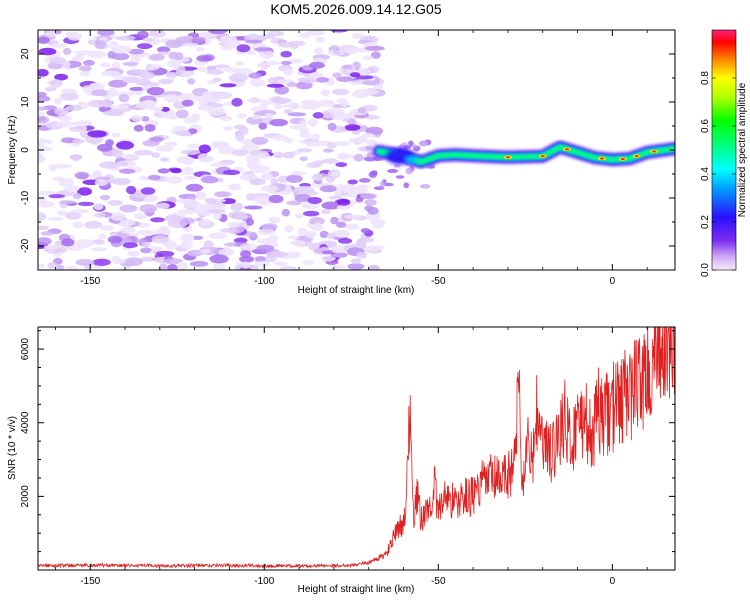 This screenshot has width=750, height=600. I want to click on chart-title: KOM5.2026.009.14.12.G05, so click(355, 9).